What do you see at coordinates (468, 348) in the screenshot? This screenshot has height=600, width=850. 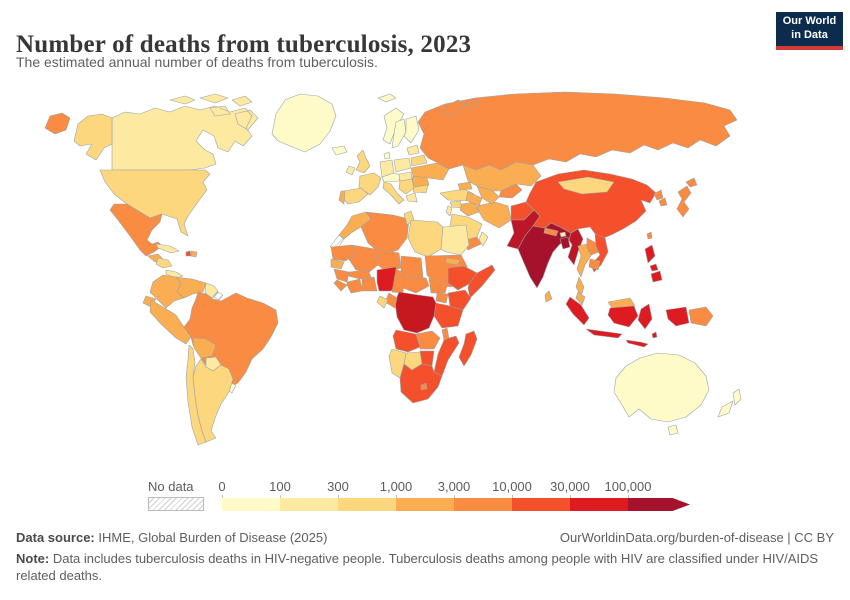 I see `country-madagascar` at bounding box center [468, 348].